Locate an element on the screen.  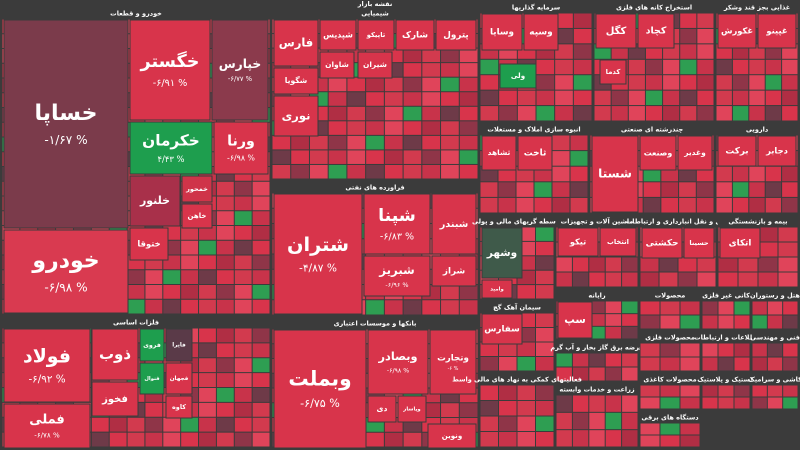
sector: زراعت و خدمات وابسته is located at coordinates (597, 416).